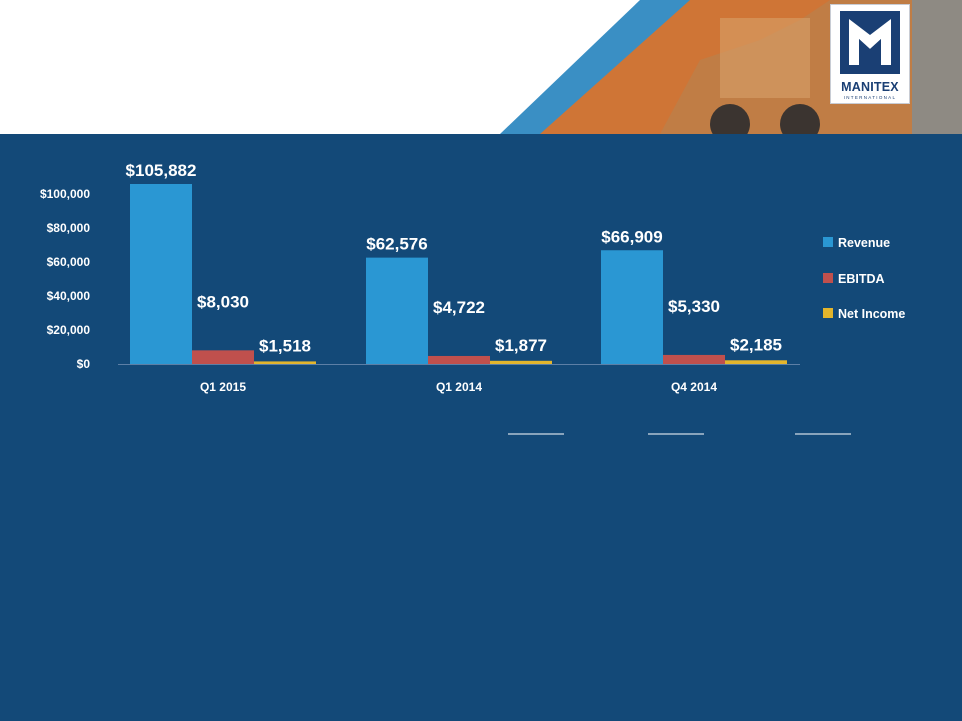  What do you see at coordinates (694, 306) in the screenshot?
I see `data-label: $5,330` at bounding box center [694, 306].